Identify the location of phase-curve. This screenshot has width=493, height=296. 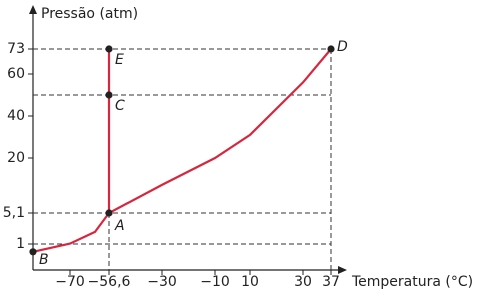
(71, 232).